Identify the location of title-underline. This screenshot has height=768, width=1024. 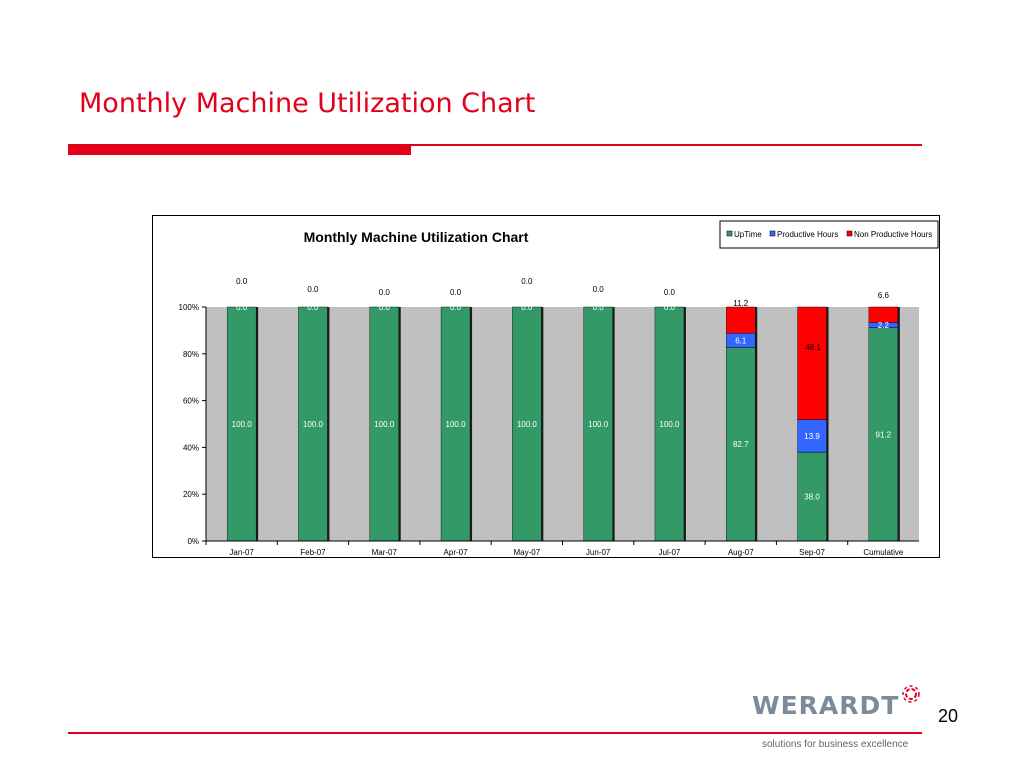
(495, 145).